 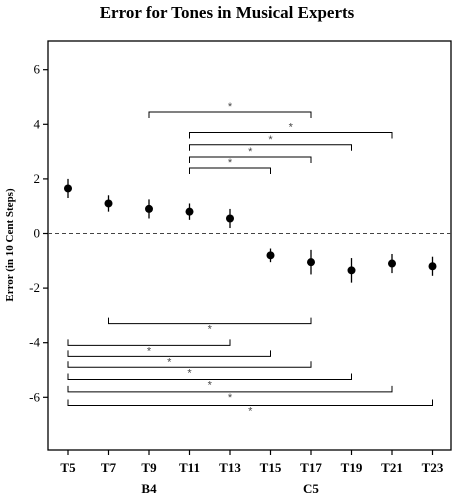 What do you see at coordinates (230, 467) in the screenshot?
I see `x-tick-label: T13` at bounding box center [230, 467].